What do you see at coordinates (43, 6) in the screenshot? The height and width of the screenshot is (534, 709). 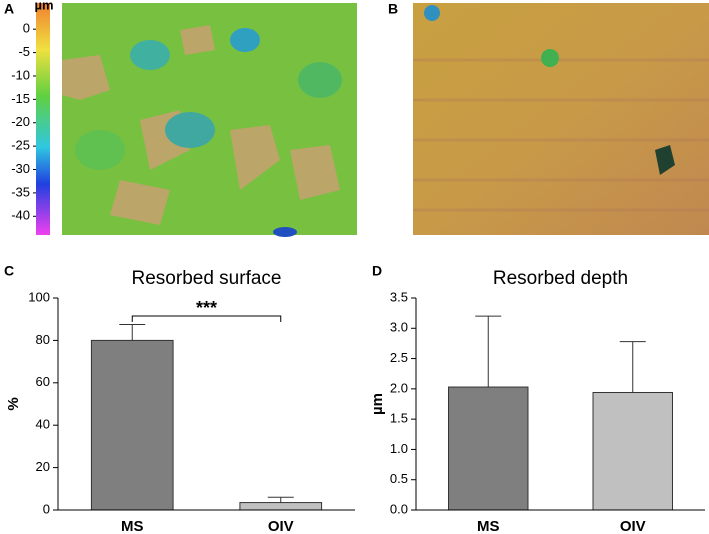 I see `colorbar-label: µm` at bounding box center [43, 6].